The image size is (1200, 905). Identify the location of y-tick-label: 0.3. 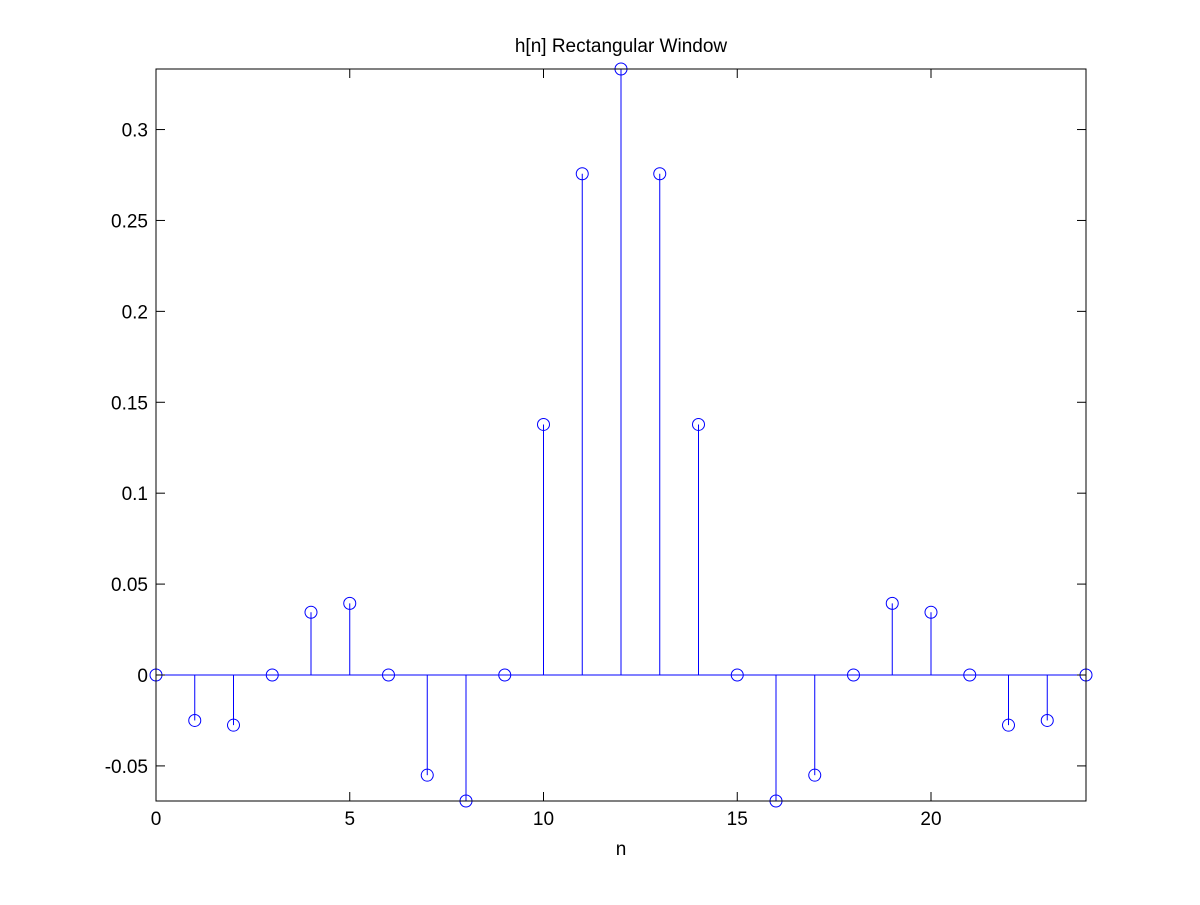
(135, 131).